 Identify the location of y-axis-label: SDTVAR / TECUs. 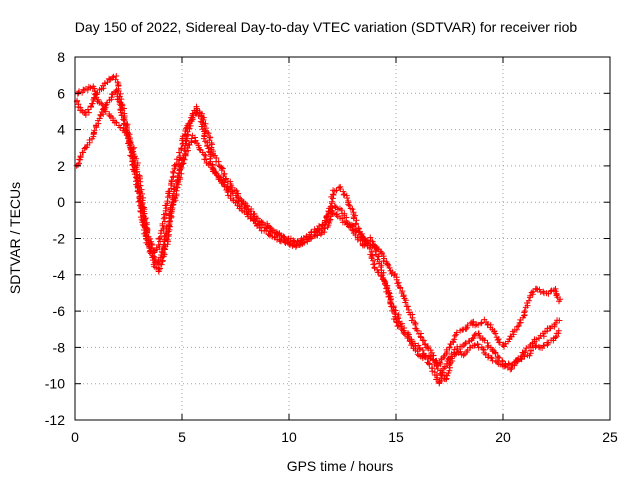
(15, 238).